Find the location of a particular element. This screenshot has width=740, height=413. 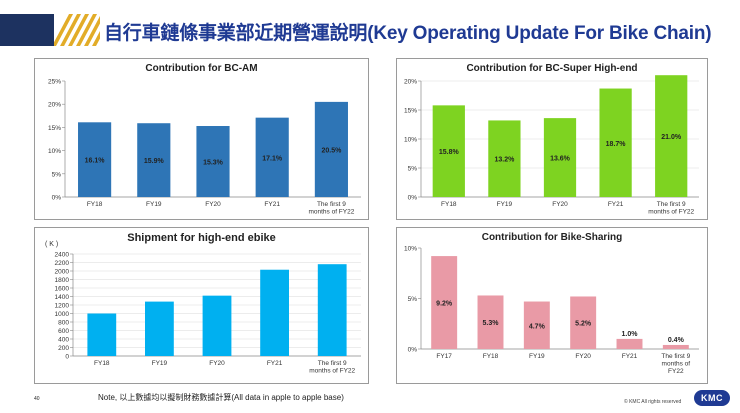

data-label: 0.4% is located at coordinates (676, 340).